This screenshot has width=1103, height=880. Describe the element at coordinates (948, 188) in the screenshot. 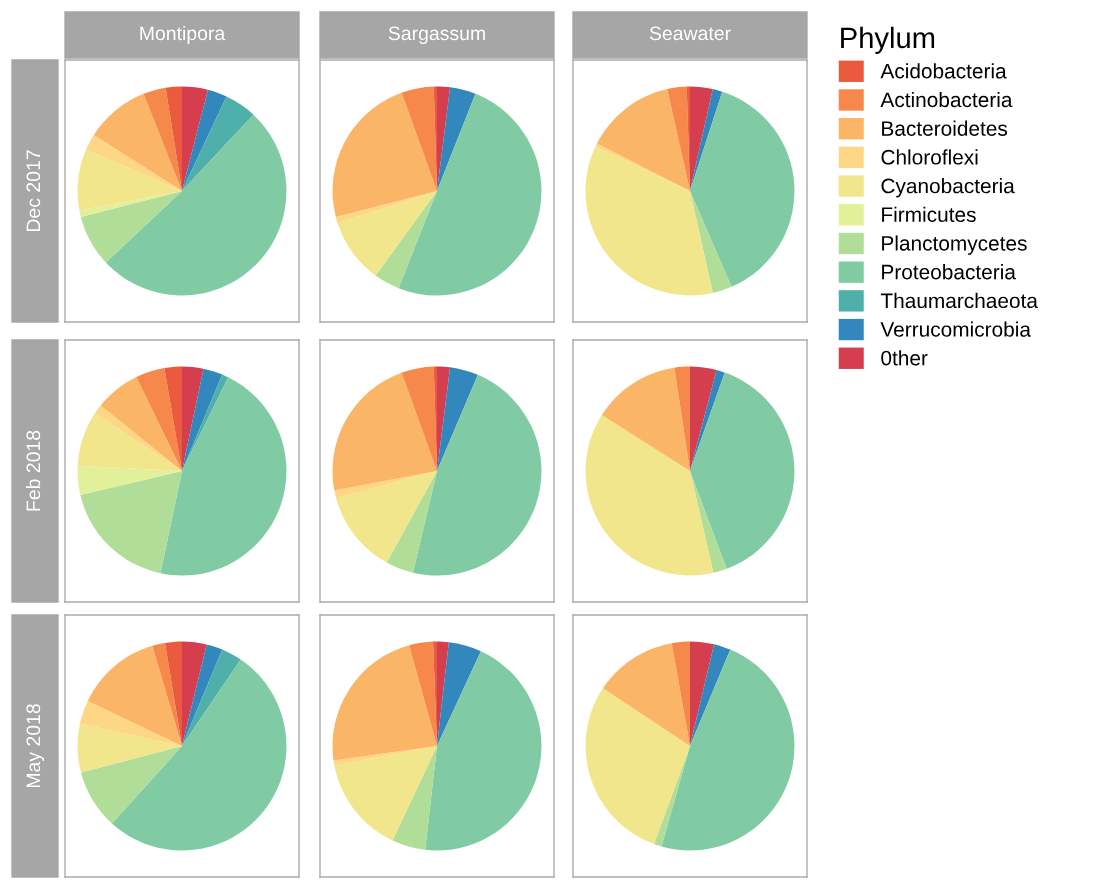

I see `legend-label: Cyanobacteria` at that location.